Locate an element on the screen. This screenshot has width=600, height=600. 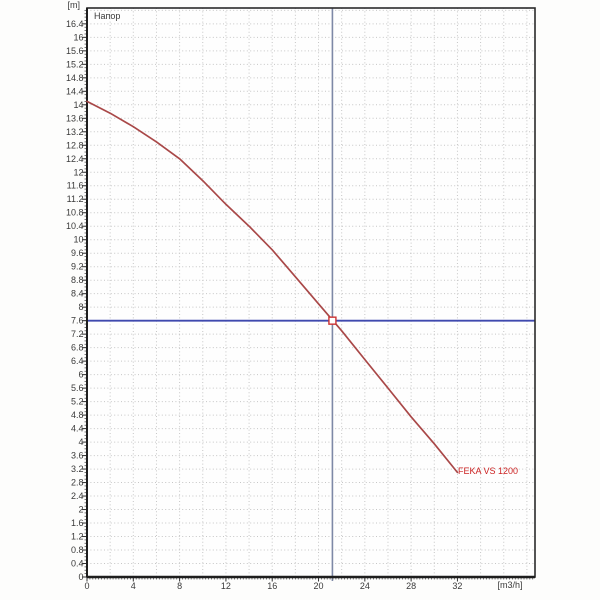
y-axis-tick-label: 4 is located at coordinates (80, 442).